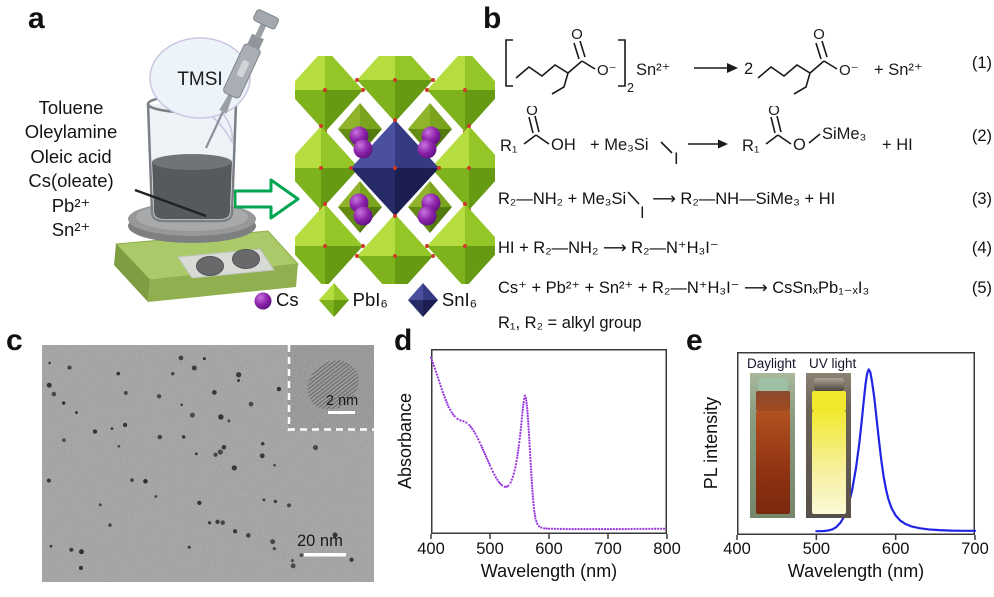 The width and height of the screenshot is (994, 597). Describe the element at coordinates (325, 555) in the screenshot. I see `tem-scalebar` at that location.